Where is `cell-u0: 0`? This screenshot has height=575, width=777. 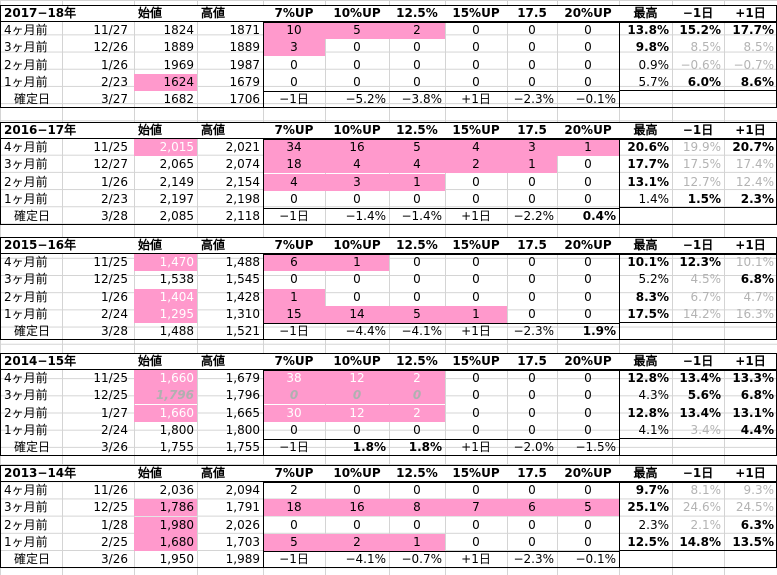 cell-u0: 0 is located at coordinates (294, 279).